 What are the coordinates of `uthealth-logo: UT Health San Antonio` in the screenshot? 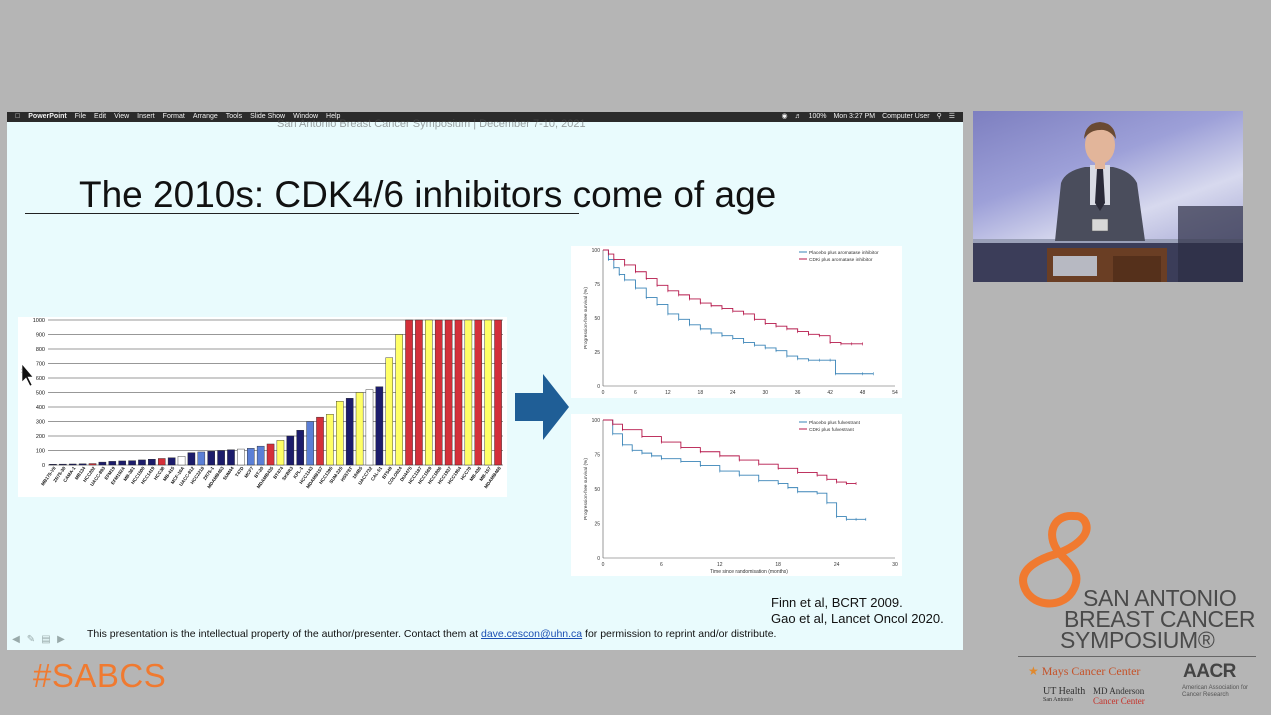 It's located at (1064, 694).